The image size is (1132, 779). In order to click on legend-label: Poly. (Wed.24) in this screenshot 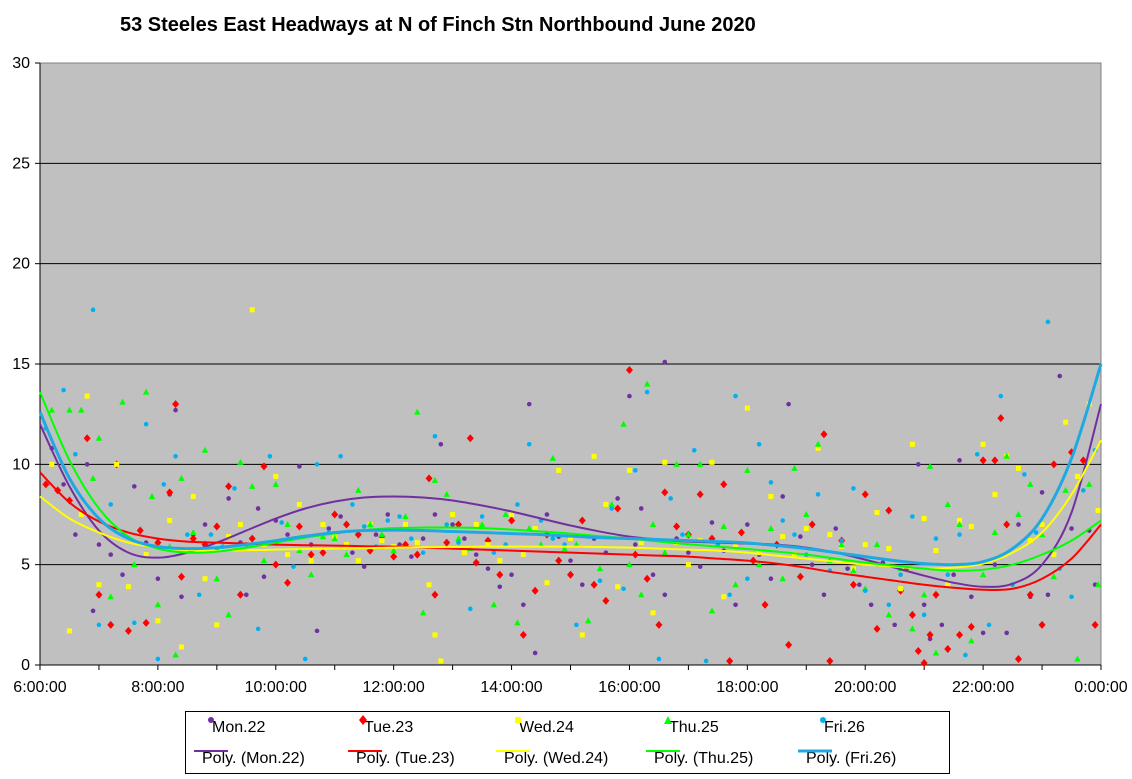, I will do `click(556, 758)`.